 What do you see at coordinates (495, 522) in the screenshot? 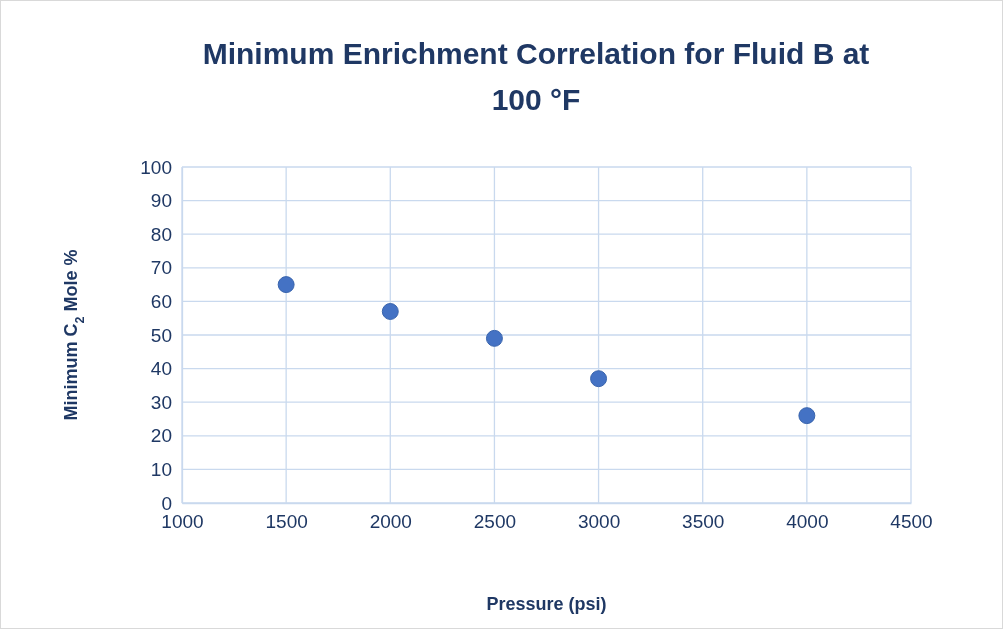
I see `x-tick-label: 2500` at bounding box center [495, 522].